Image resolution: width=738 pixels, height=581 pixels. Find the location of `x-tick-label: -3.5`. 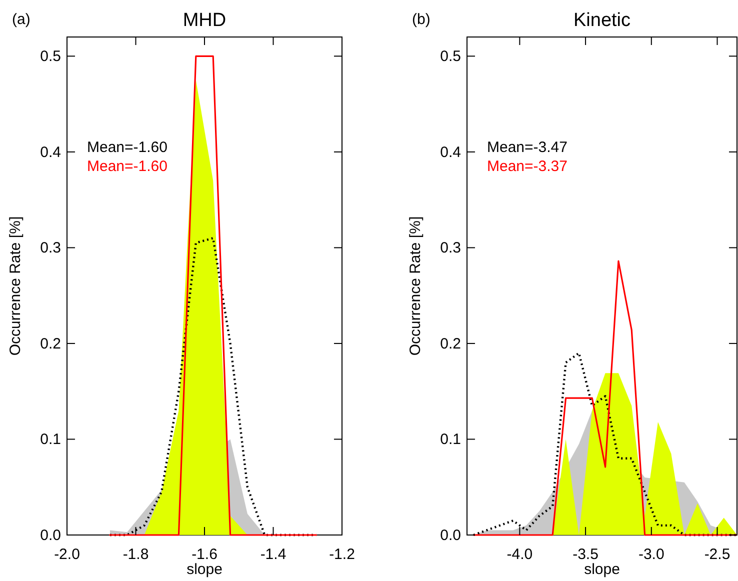

x-tick-label: -3.5 is located at coordinates (585, 554).